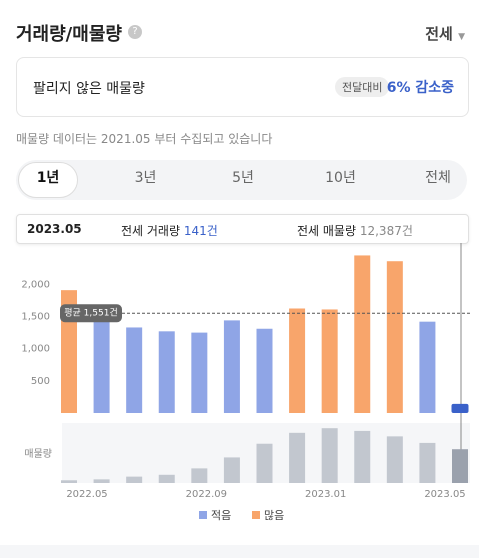  I want to click on x-tick-label: 2022.05, so click(86, 494).